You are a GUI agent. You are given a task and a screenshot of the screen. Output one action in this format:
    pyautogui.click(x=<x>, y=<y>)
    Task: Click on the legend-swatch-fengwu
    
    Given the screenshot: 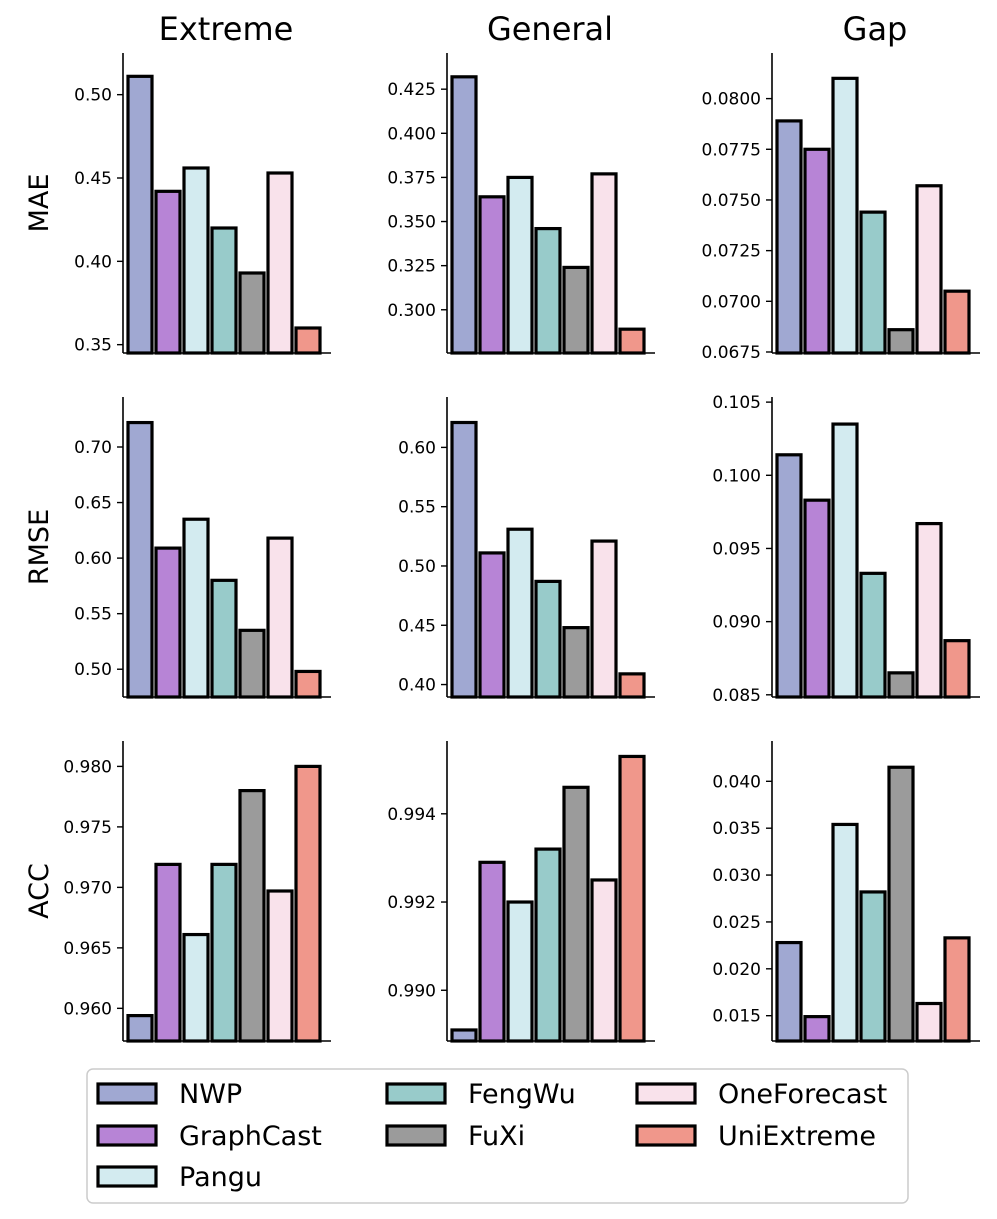 What is the action you would take?
    pyautogui.click(x=416, y=1093)
    